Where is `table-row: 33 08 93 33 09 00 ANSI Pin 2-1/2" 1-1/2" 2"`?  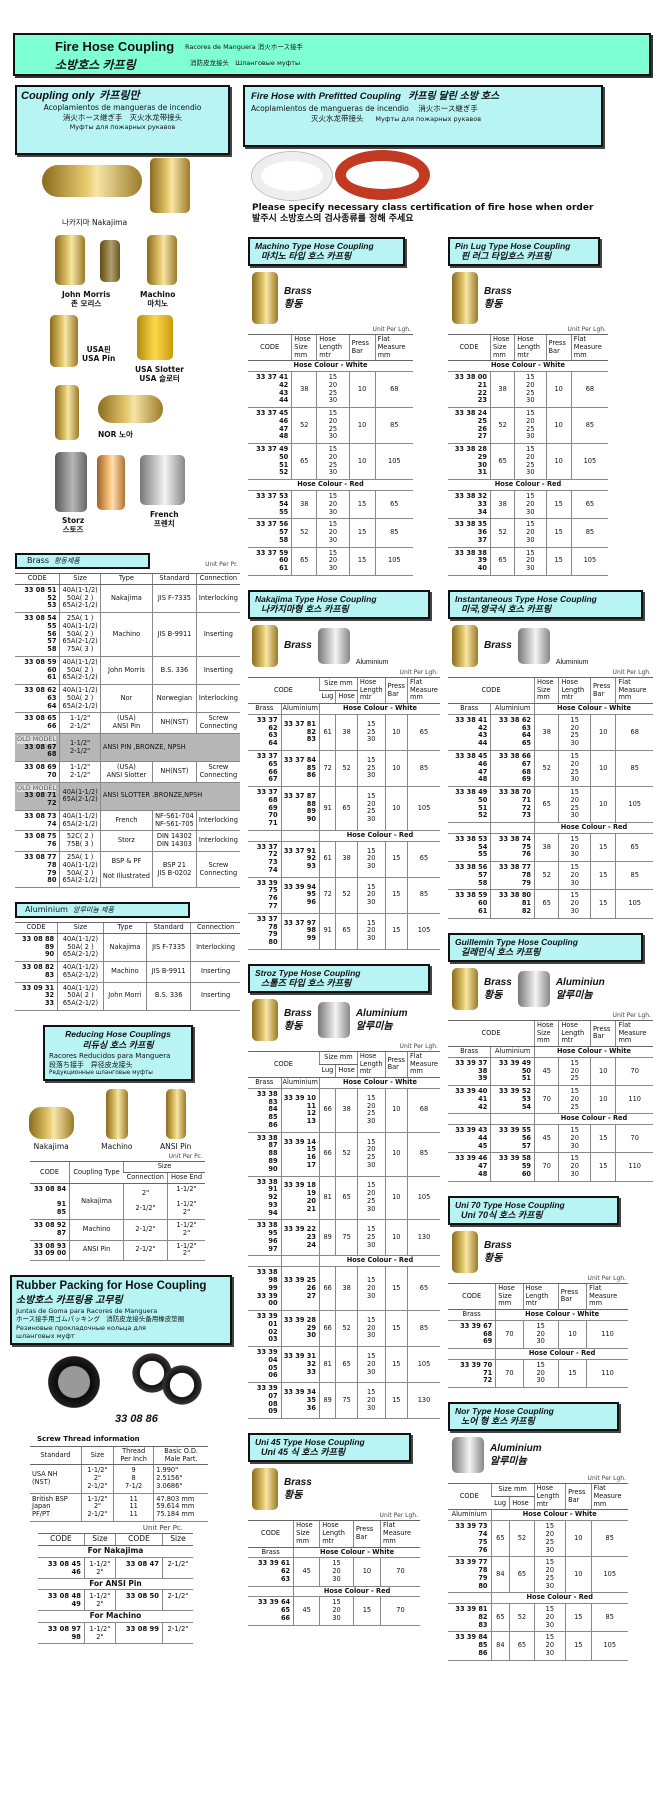
table-row: 33 08 93 33 09 00 ANSI Pin 2-1/2" 1-1/2" 2" is located at coordinates (117, 1251).